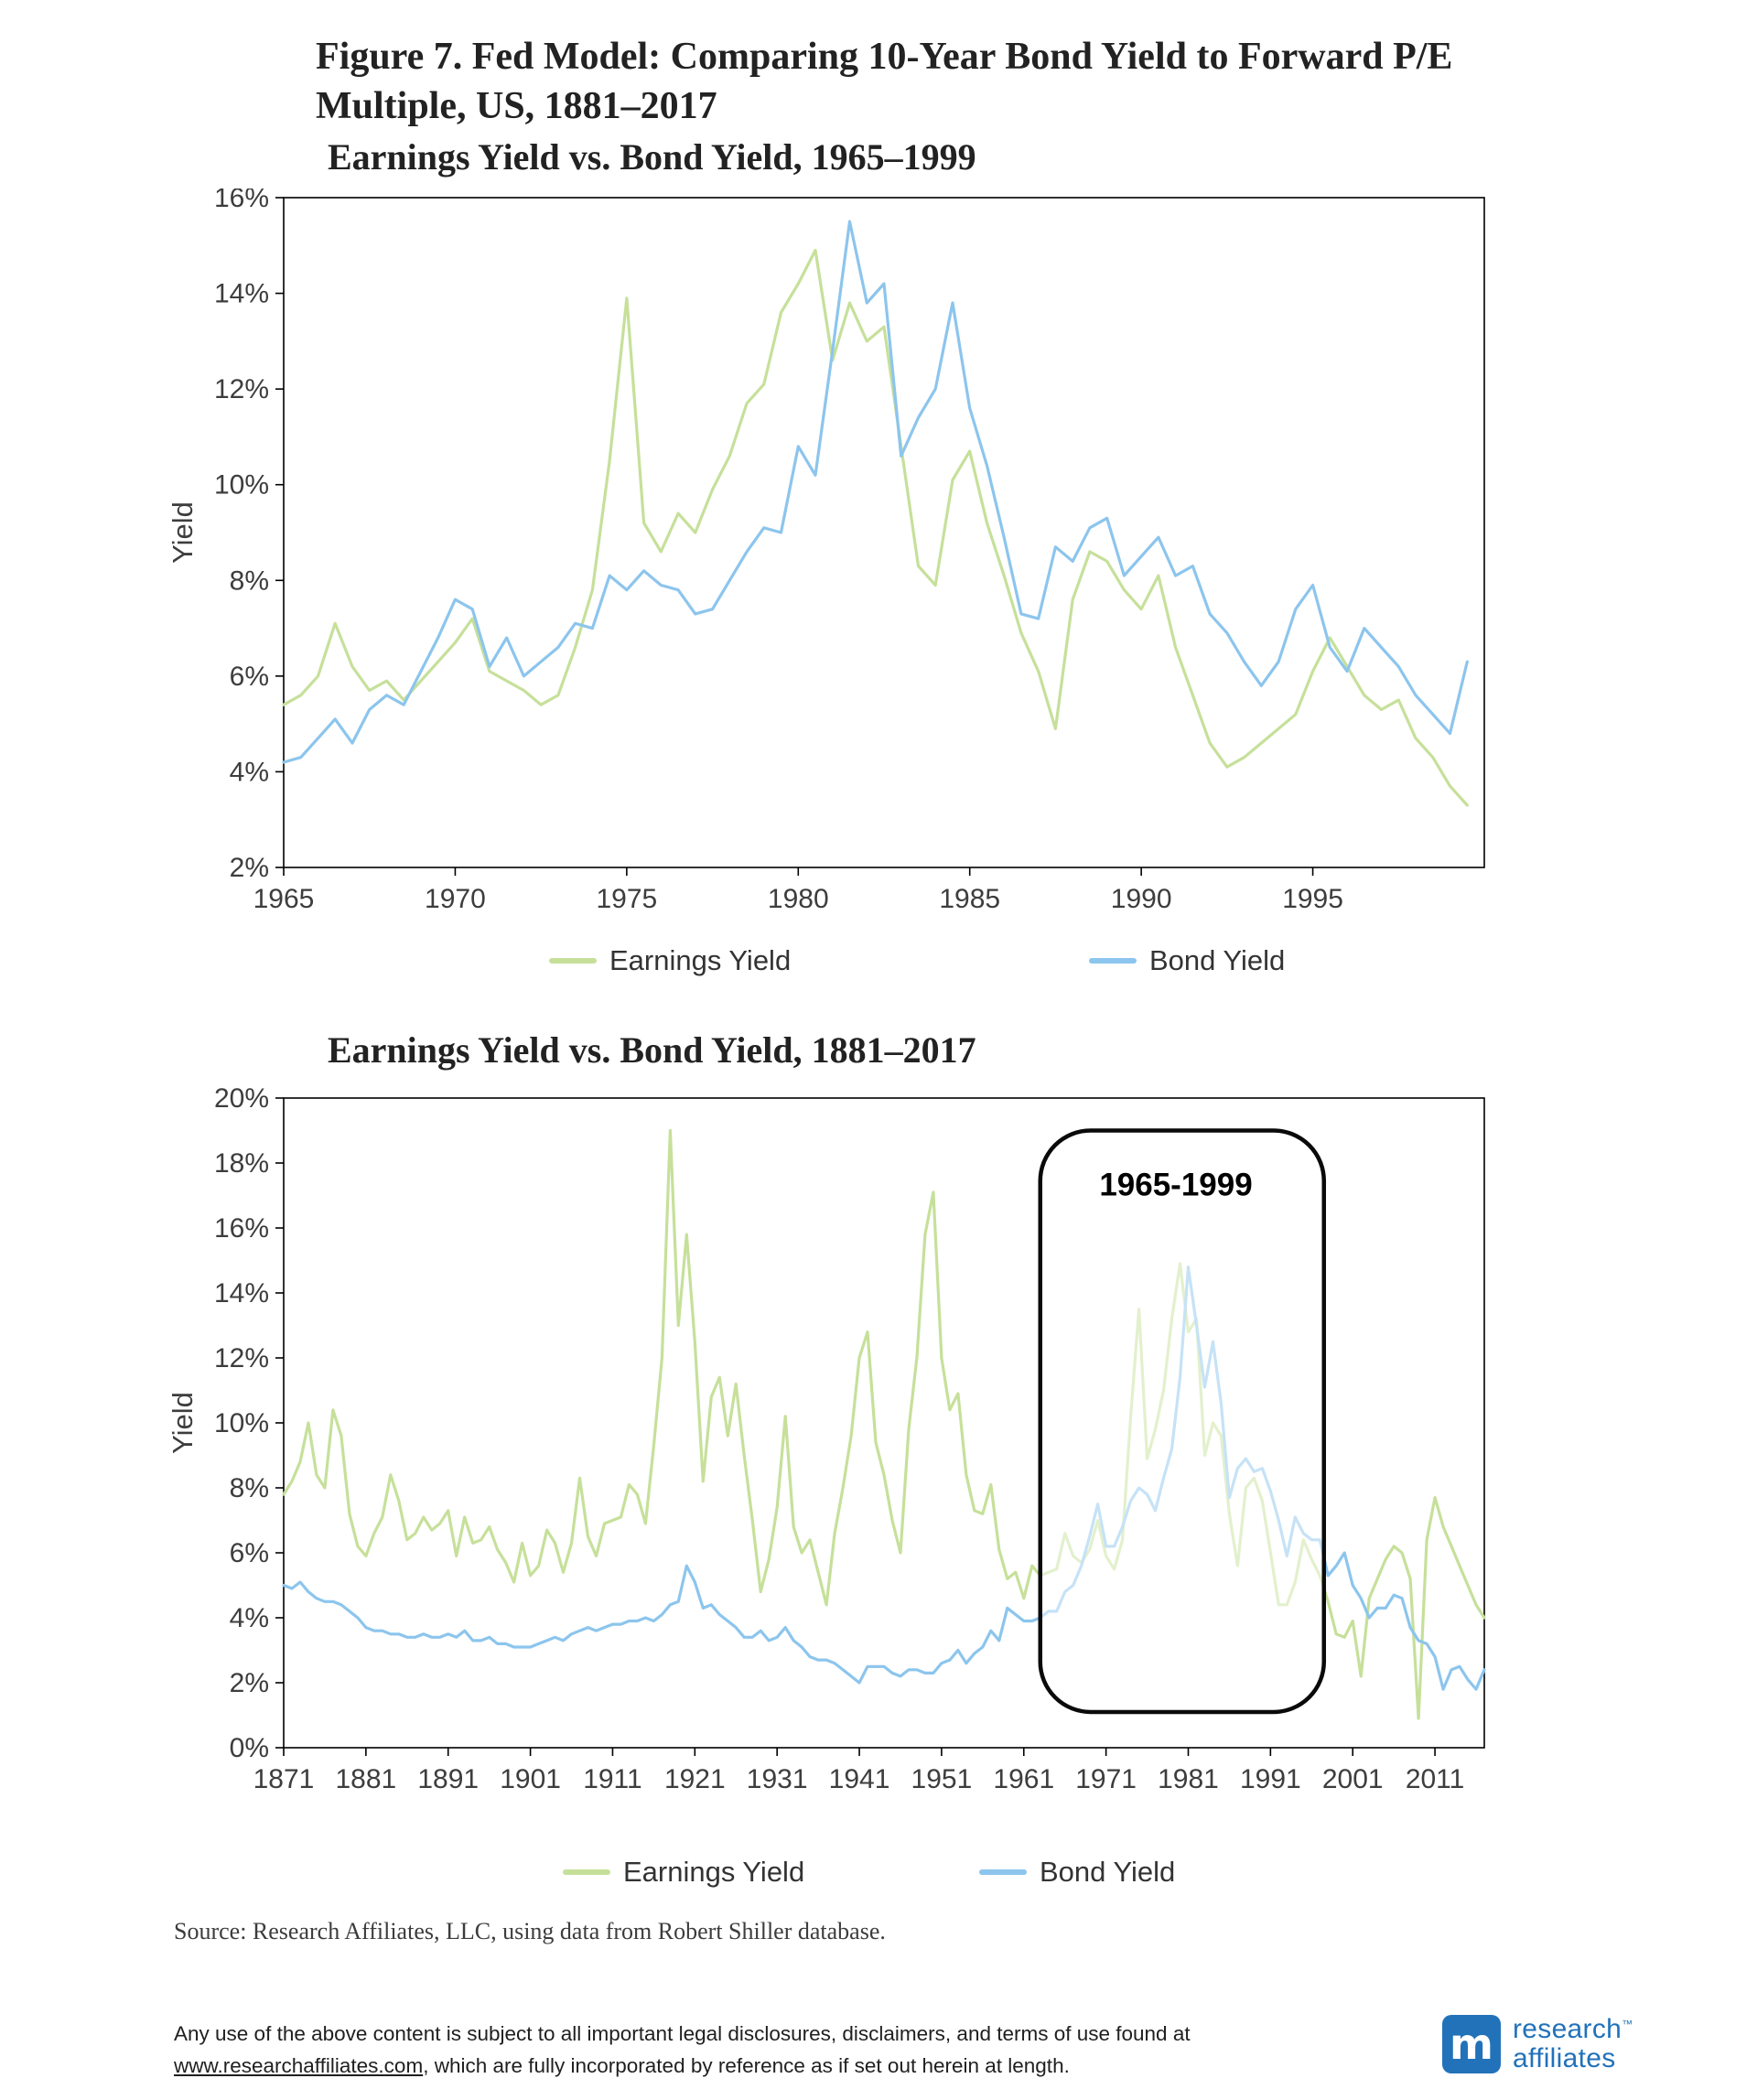 This screenshot has width=1757, height=2100. Describe the element at coordinates (652, 1050) in the screenshot. I see `chart2-title: Earnings Yield vs. Bond Yield, 1881–2017` at that location.